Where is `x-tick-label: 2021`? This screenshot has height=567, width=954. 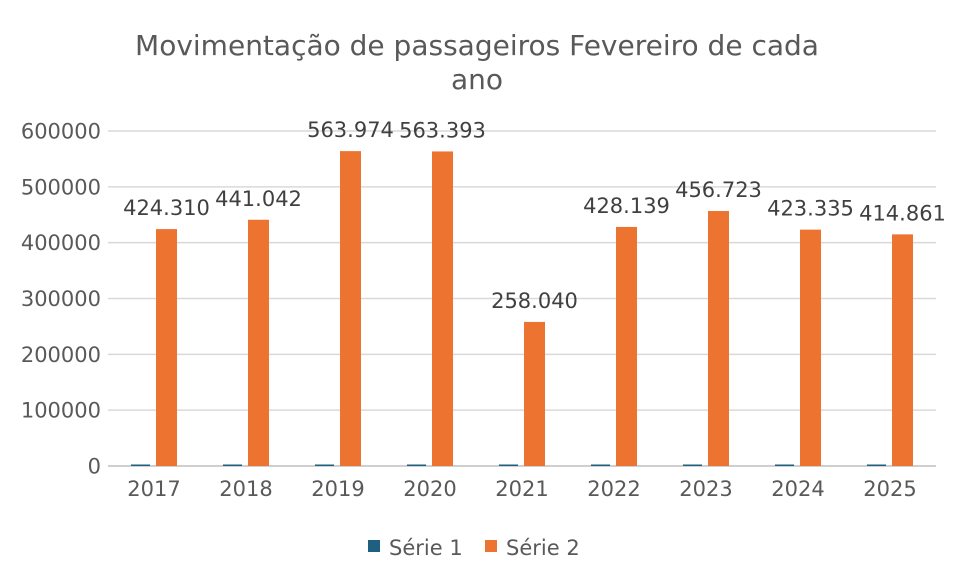 x-tick-label: 2021 is located at coordinates (521, 489).